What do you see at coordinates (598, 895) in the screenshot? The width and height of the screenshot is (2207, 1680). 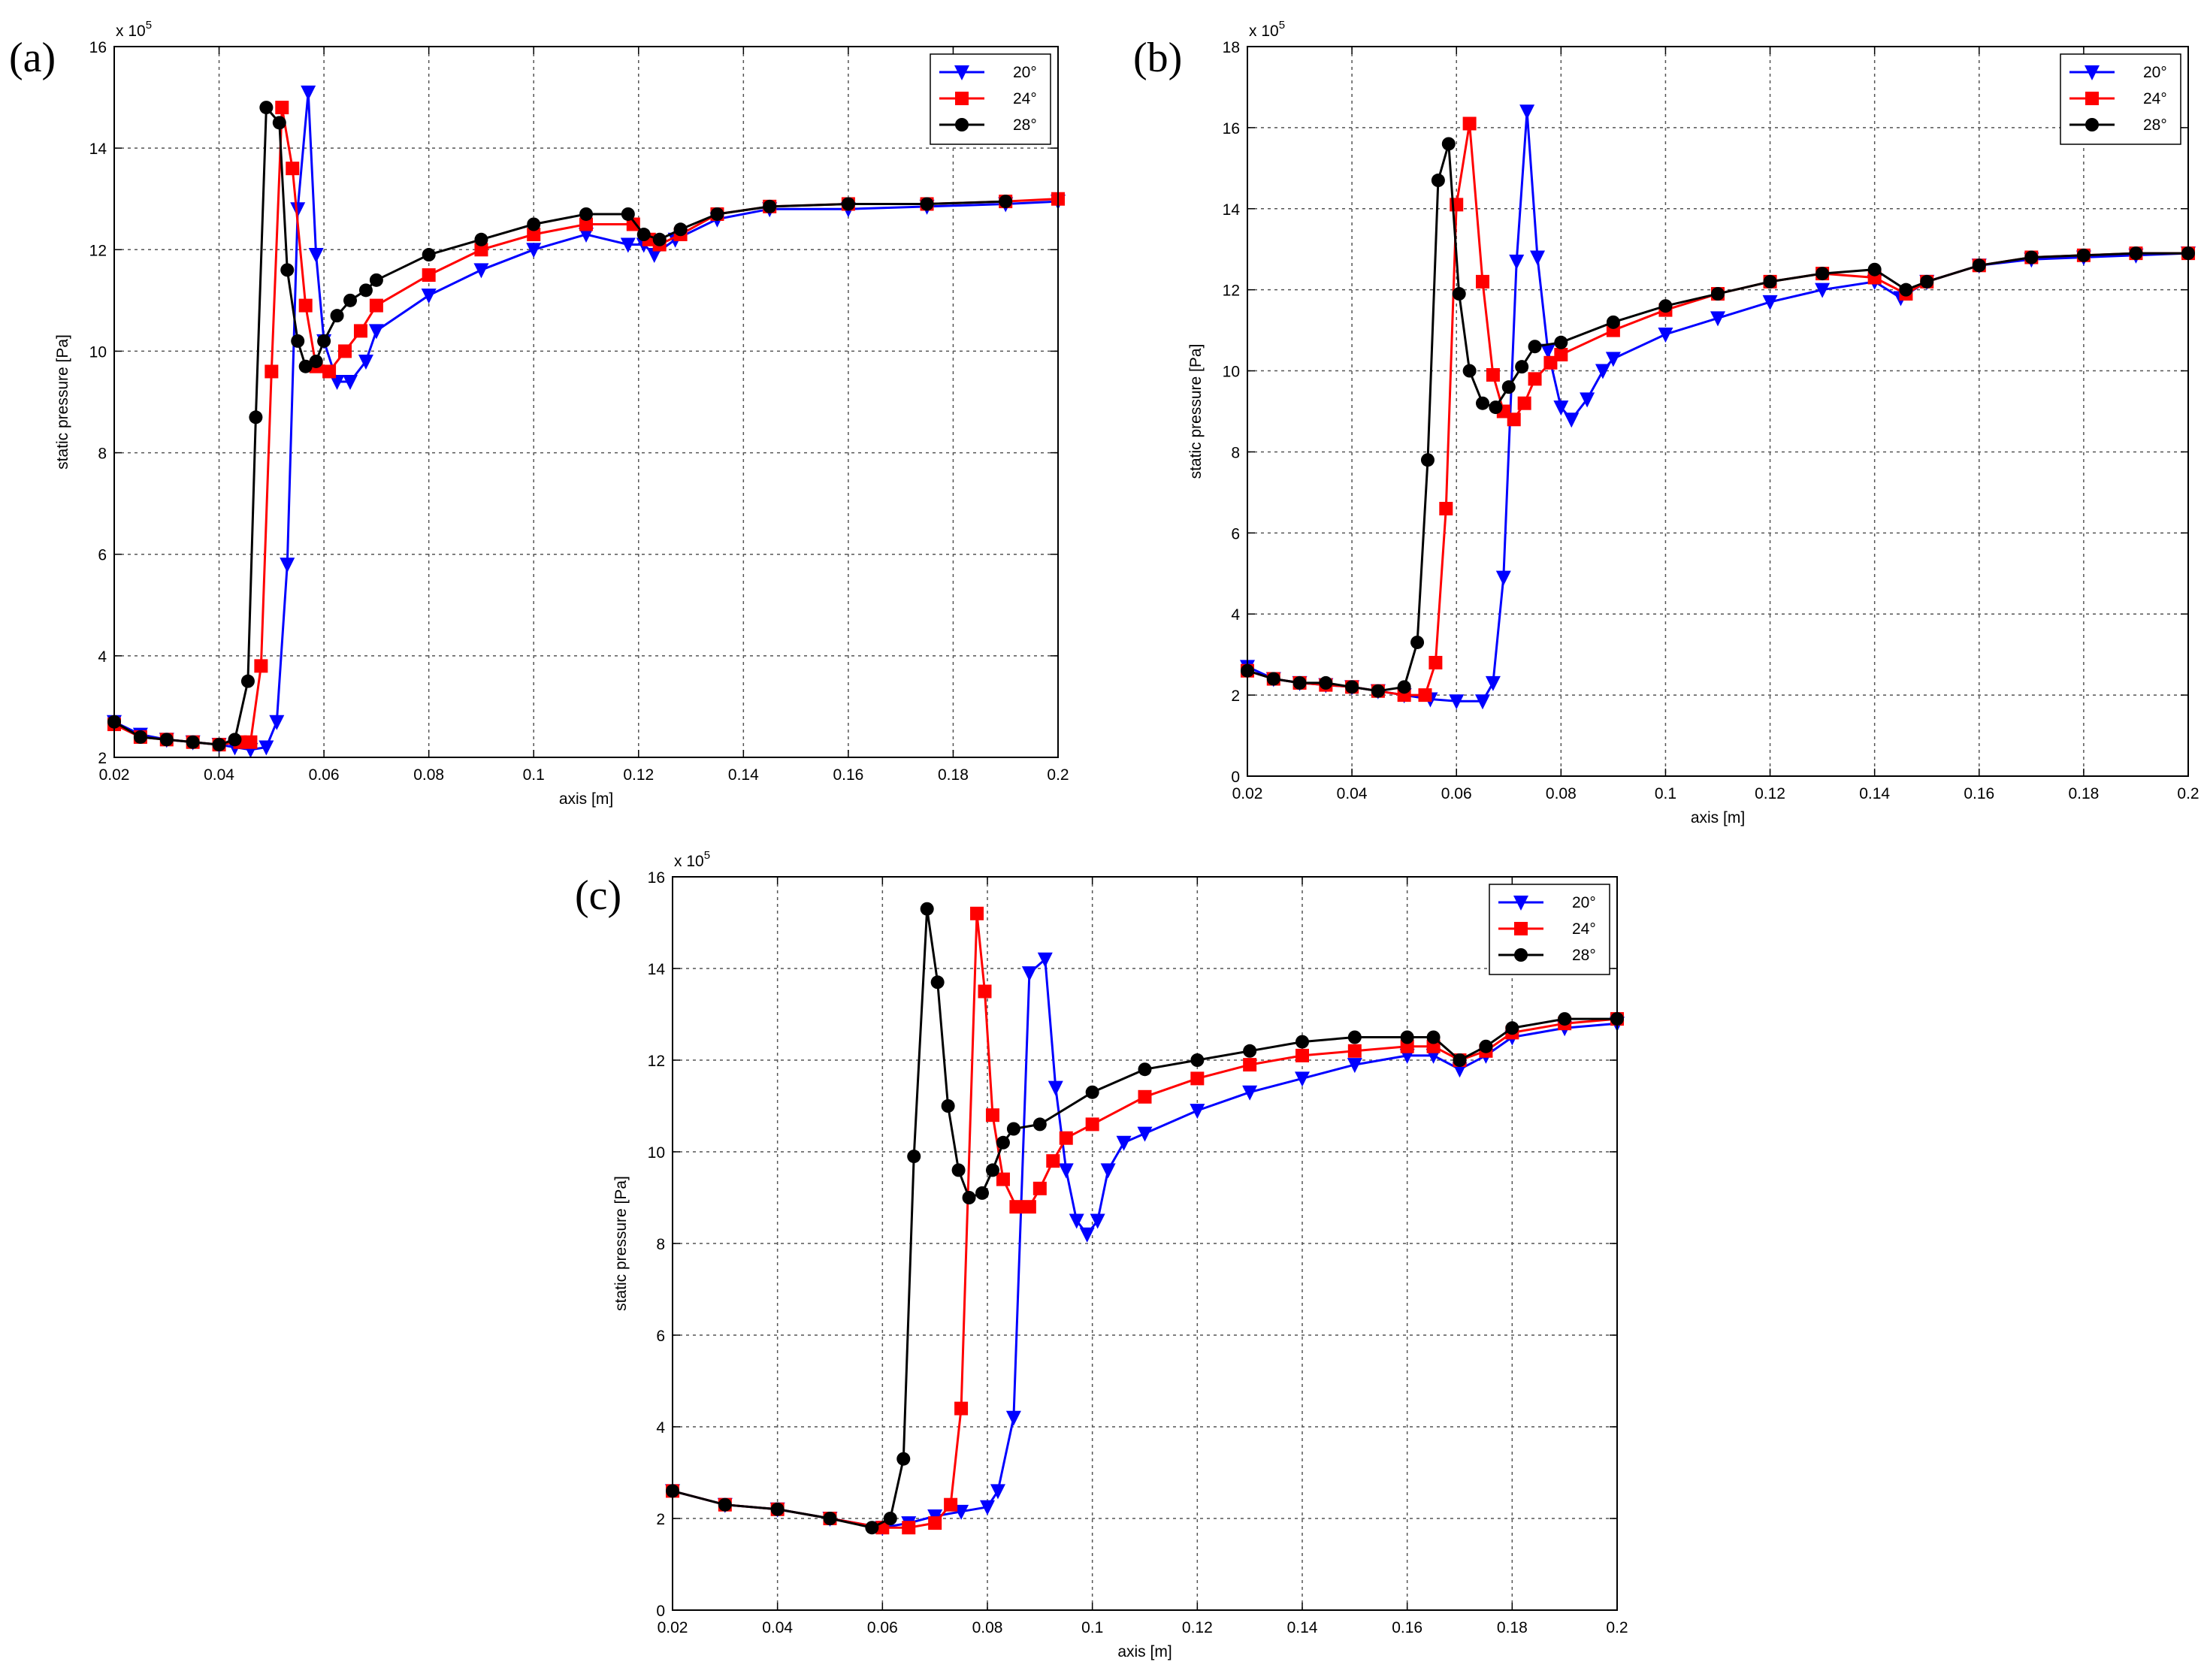 I see `panel-label: (c)` at bounding box center [598, 895].